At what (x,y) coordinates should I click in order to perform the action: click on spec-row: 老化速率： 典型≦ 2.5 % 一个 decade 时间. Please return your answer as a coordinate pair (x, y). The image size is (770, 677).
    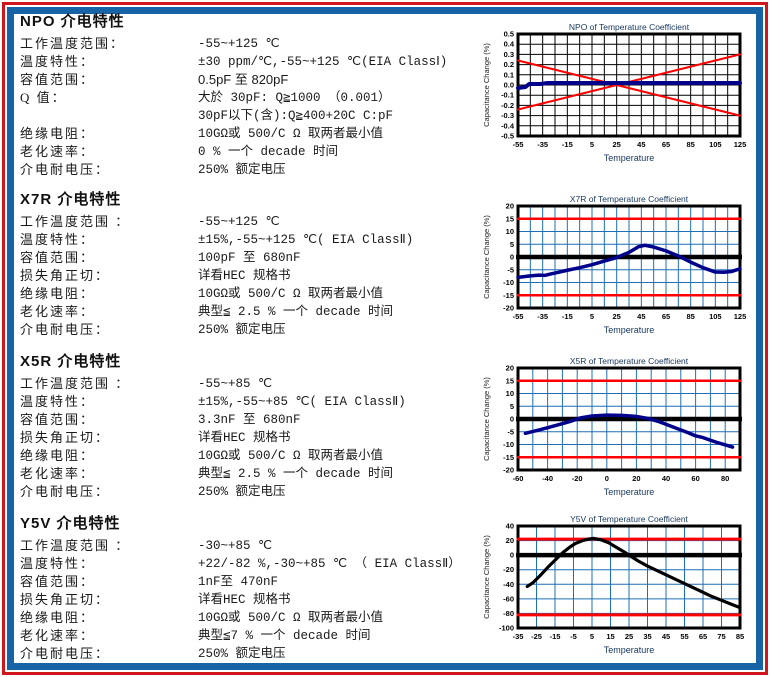
    Looking at the image, I should click on (251, 312).